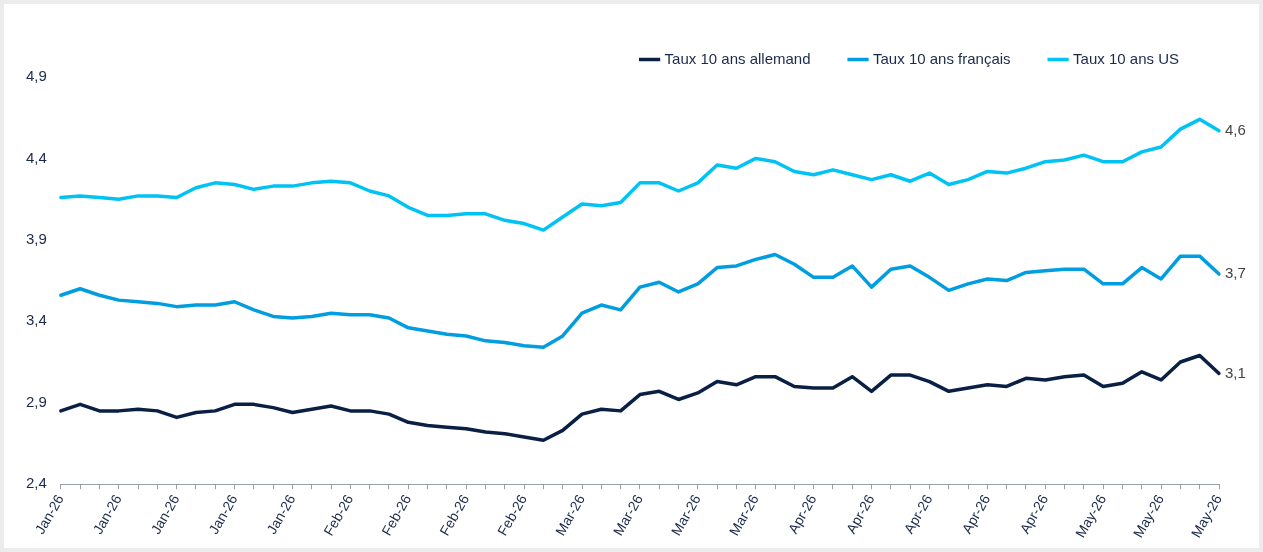  I want to click on legend-label: Taux 10 ans allemand, so click(737, 58).